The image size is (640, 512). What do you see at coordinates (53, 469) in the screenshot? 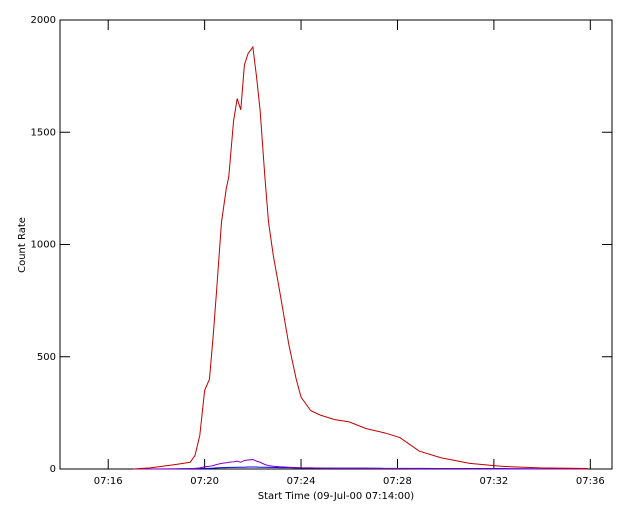
I see `y-tick-label: 0` at bounding box center [53, 469].